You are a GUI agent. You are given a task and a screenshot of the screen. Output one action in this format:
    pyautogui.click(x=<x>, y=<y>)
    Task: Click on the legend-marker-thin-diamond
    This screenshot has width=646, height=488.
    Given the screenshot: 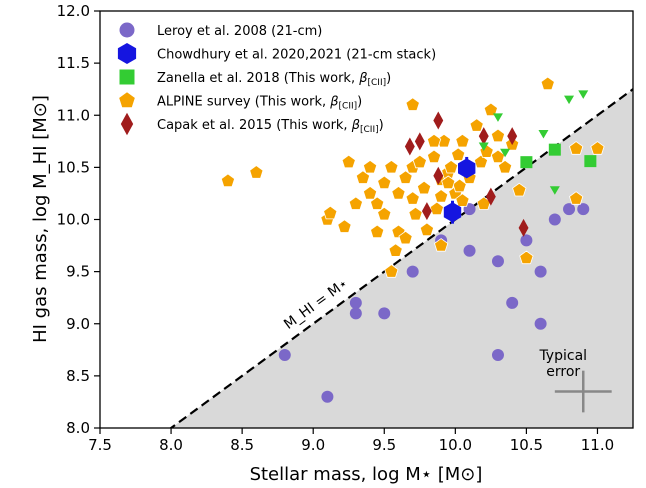 What is the action you would take?
    pyautogui.click(x=127, y=124)
    